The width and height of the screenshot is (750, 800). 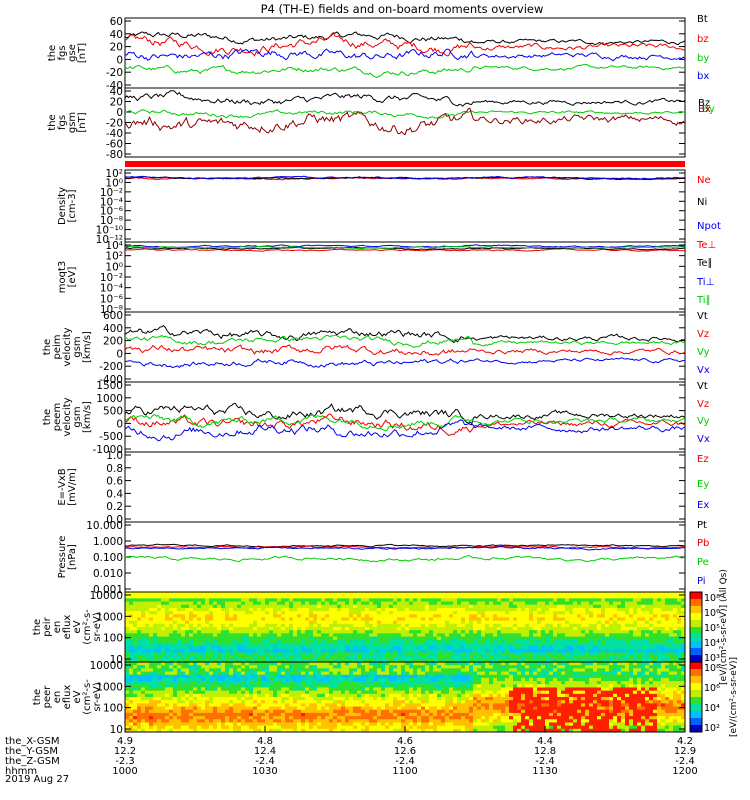 What do you see at coordinates (77, 416) in the screenshot?
I see `y-axis-label: gsm` at bounding box center [77, 416].